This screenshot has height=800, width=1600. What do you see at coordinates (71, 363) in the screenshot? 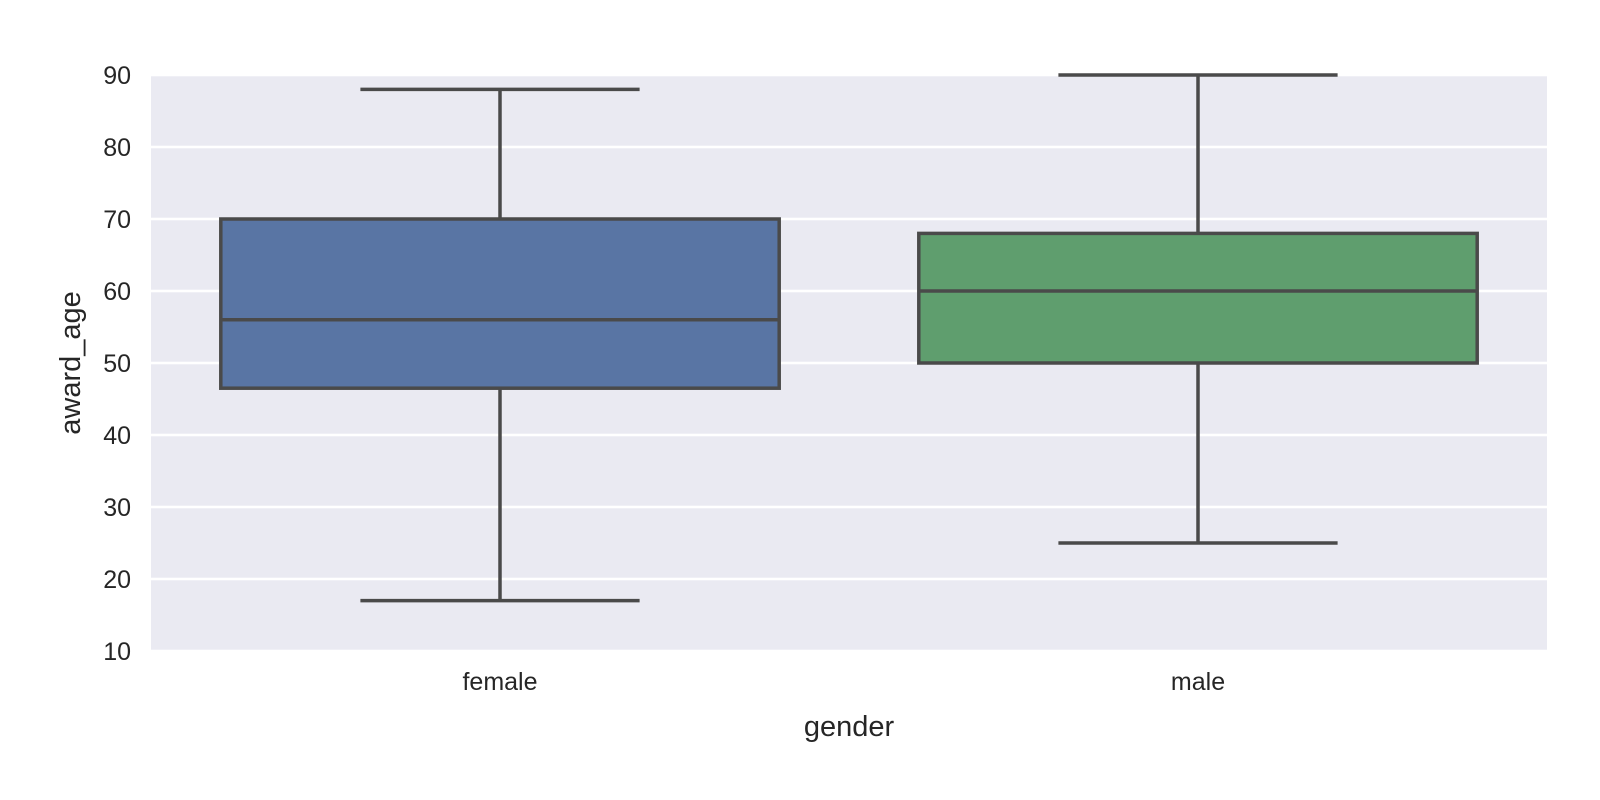
I see `y-axis-label: award_age` at bounding box center [71, 363].